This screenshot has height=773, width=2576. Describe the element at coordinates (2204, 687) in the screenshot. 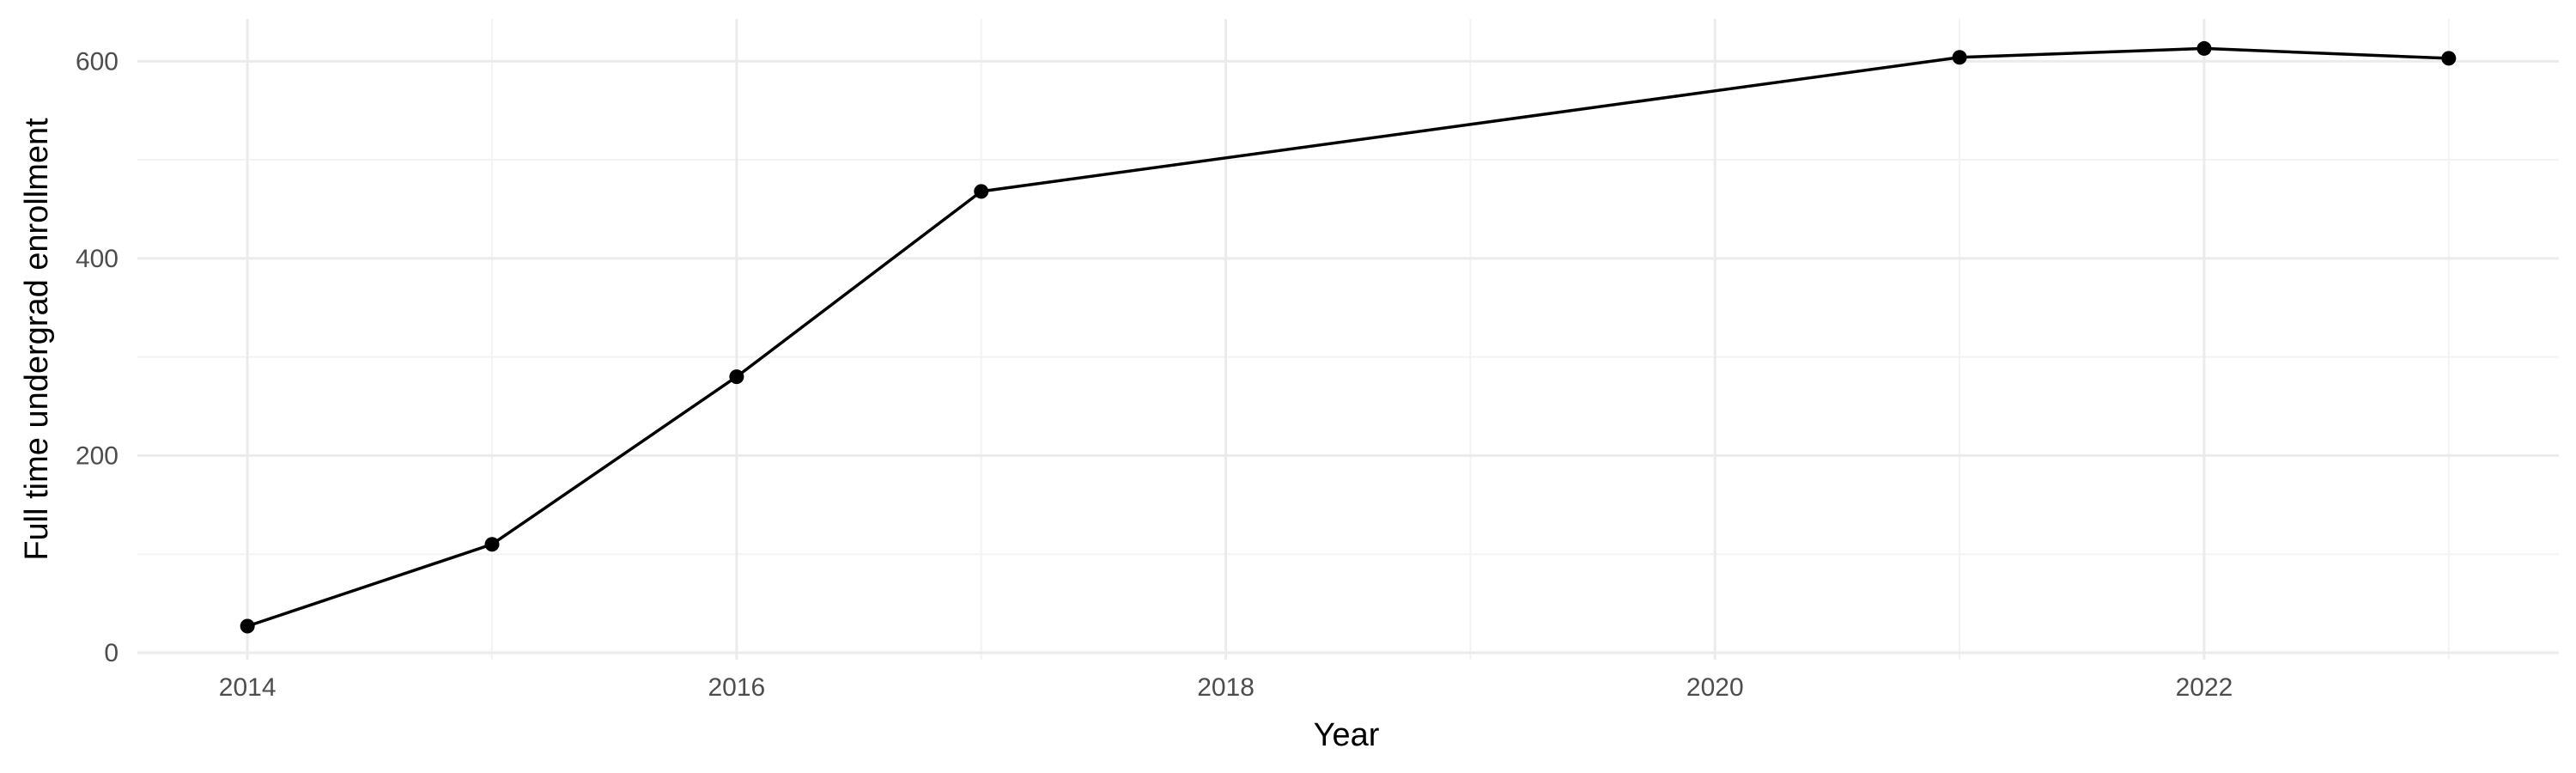

I see `x-tick-label: 2022` at that location.